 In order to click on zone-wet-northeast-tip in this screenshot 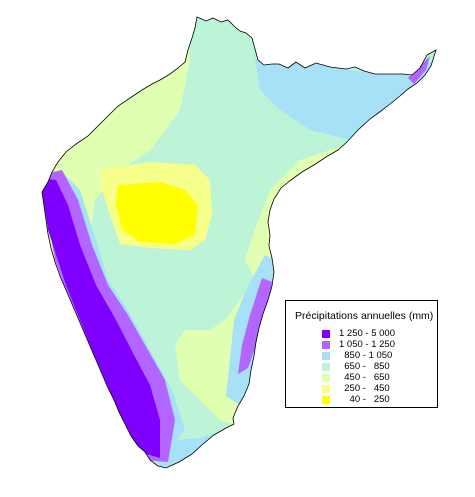, I will do `click(419, 70)`.